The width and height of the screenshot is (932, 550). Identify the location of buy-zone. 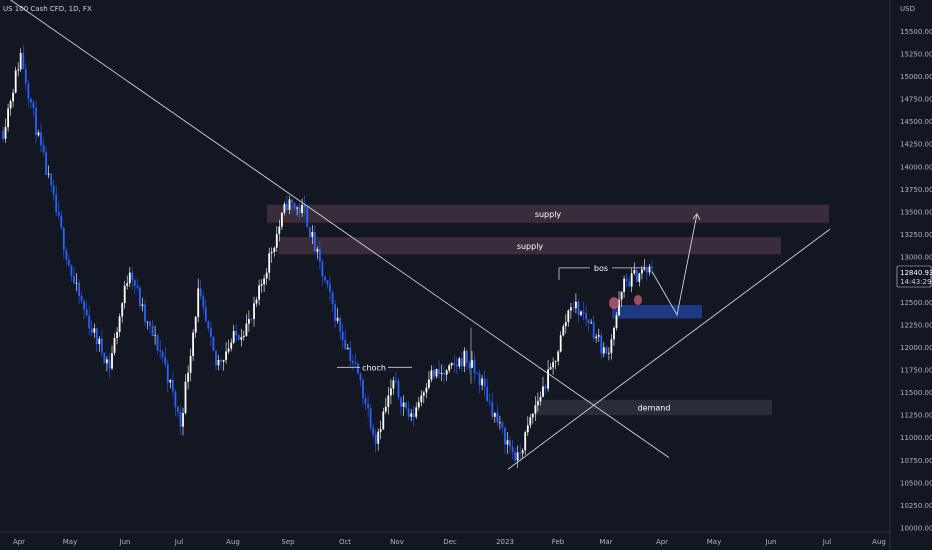
(657, 312).